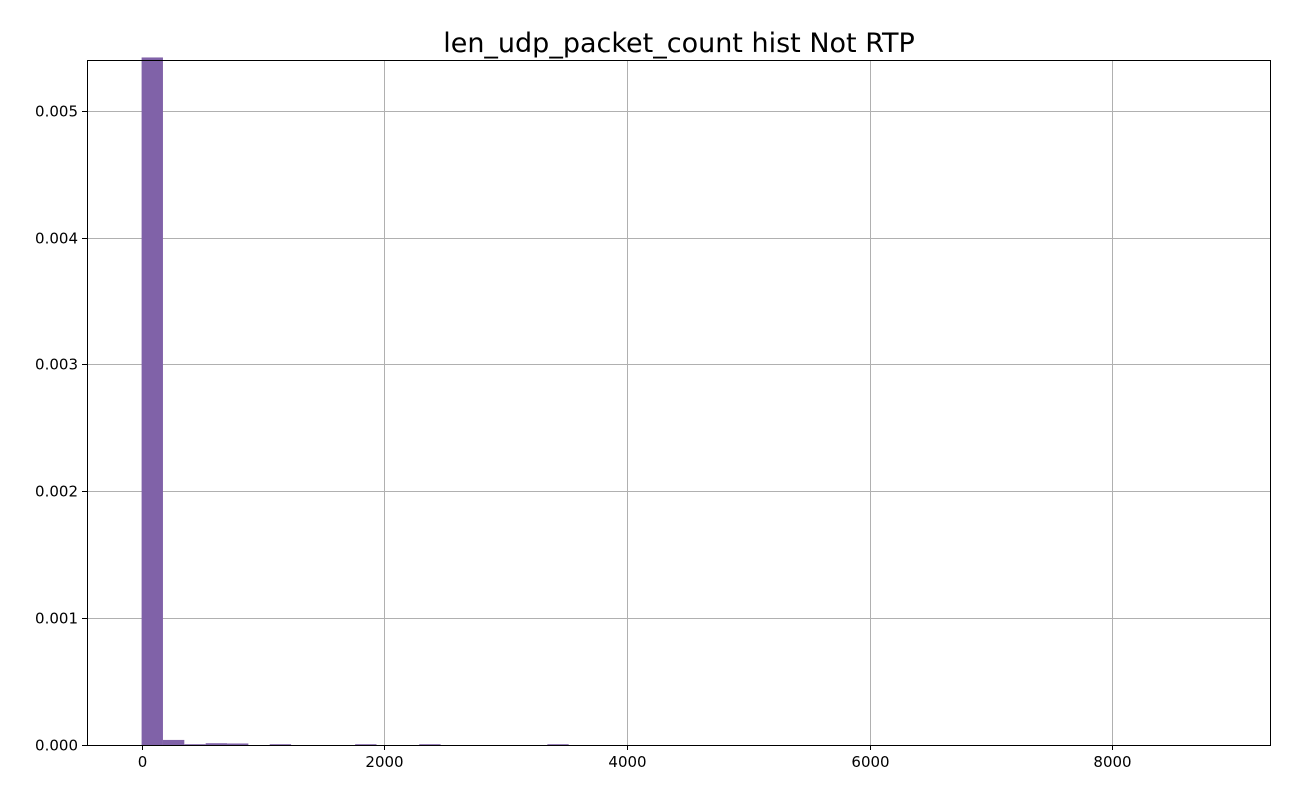 This screenshot has width=1300, height=800. What do you see at coordinates (627, 762) in the screenshot?
I see `x-tick-label: 4000` at bounding box center [627, 762].